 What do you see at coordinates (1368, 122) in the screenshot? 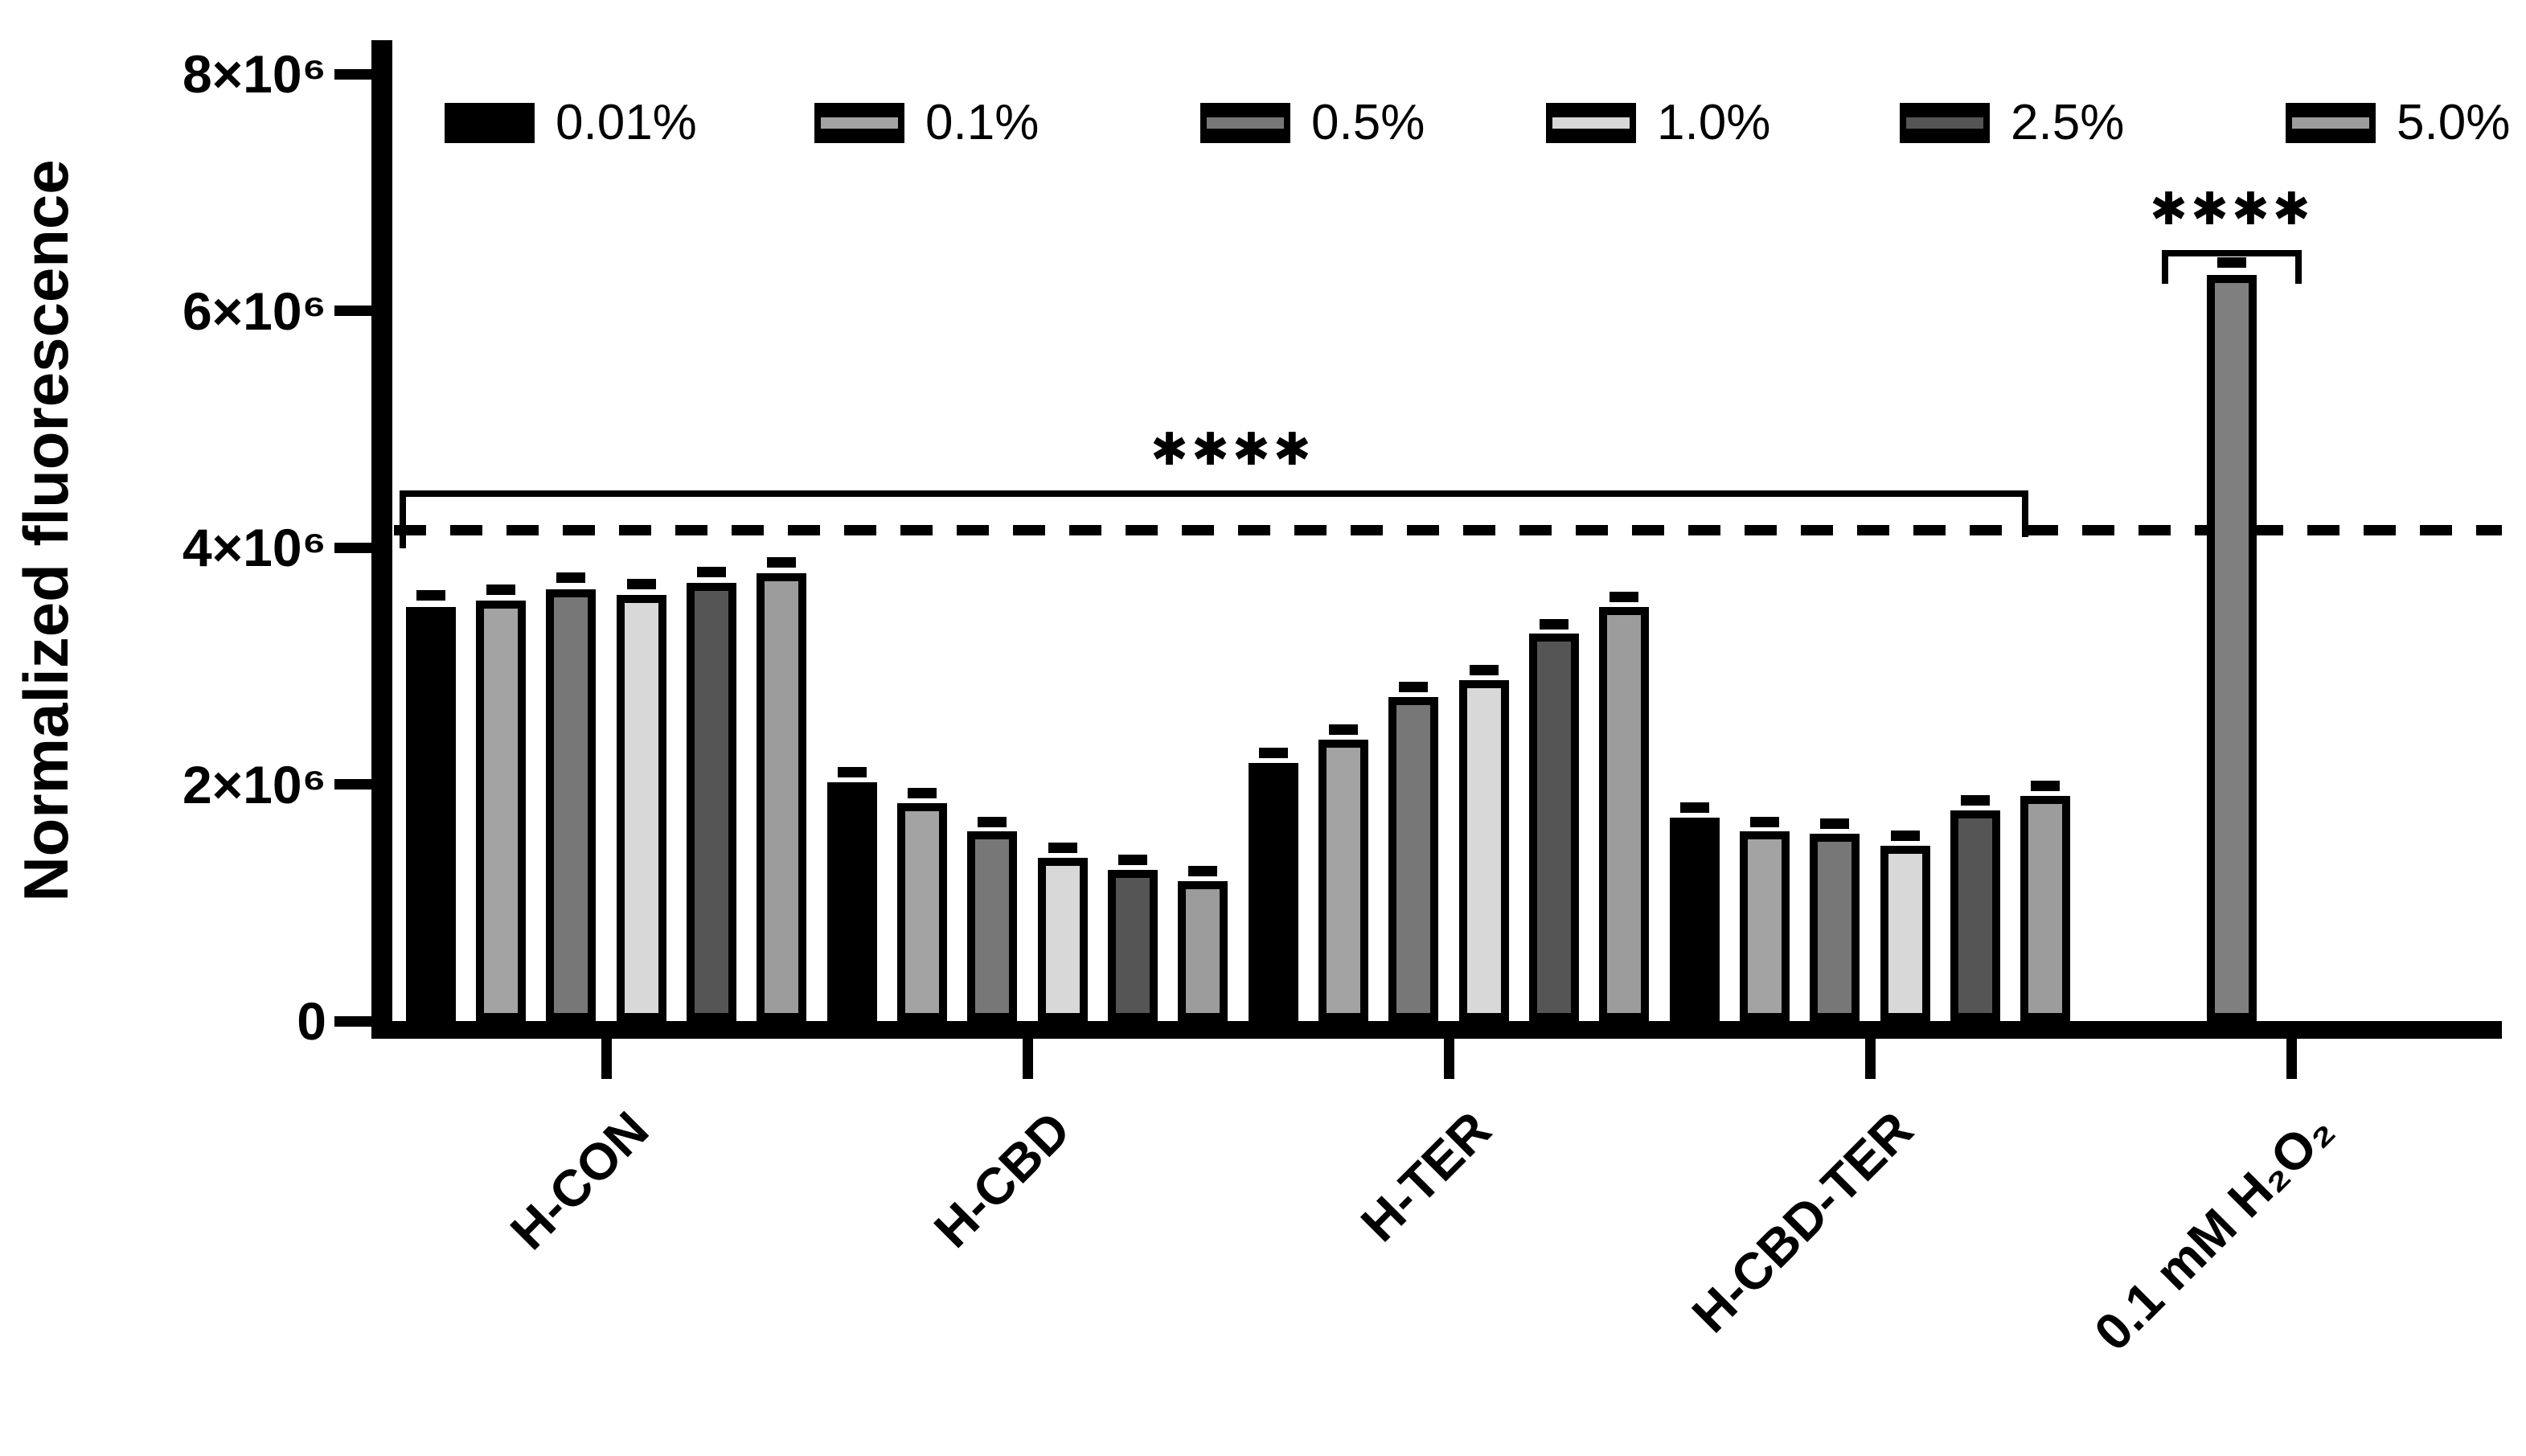
I see `legend-label: 0.5%` at bounding box center [1368, 122].